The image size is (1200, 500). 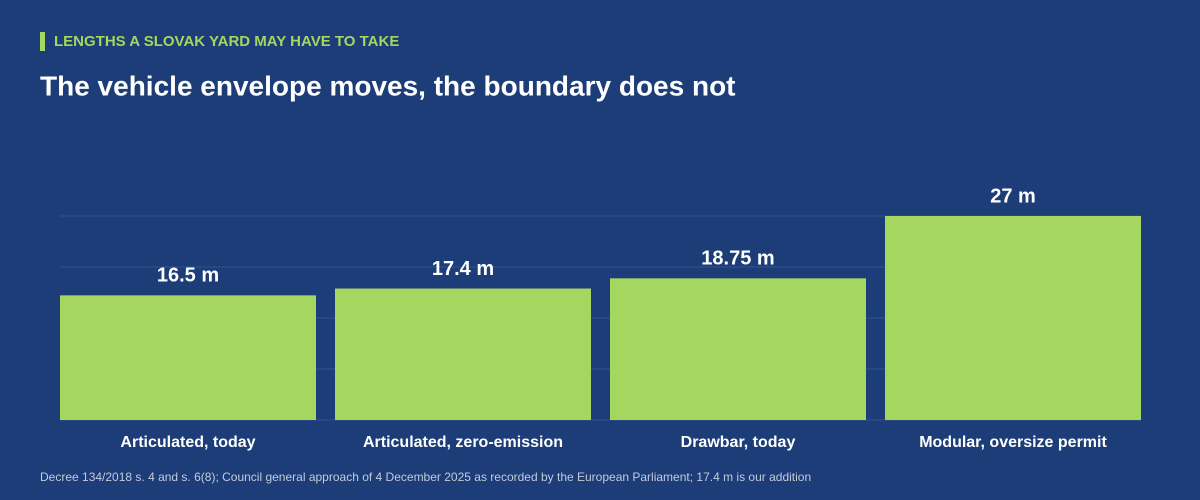 I want to click on x-tick-label: Modular, oversize permit, so click(x=1013, y=442).